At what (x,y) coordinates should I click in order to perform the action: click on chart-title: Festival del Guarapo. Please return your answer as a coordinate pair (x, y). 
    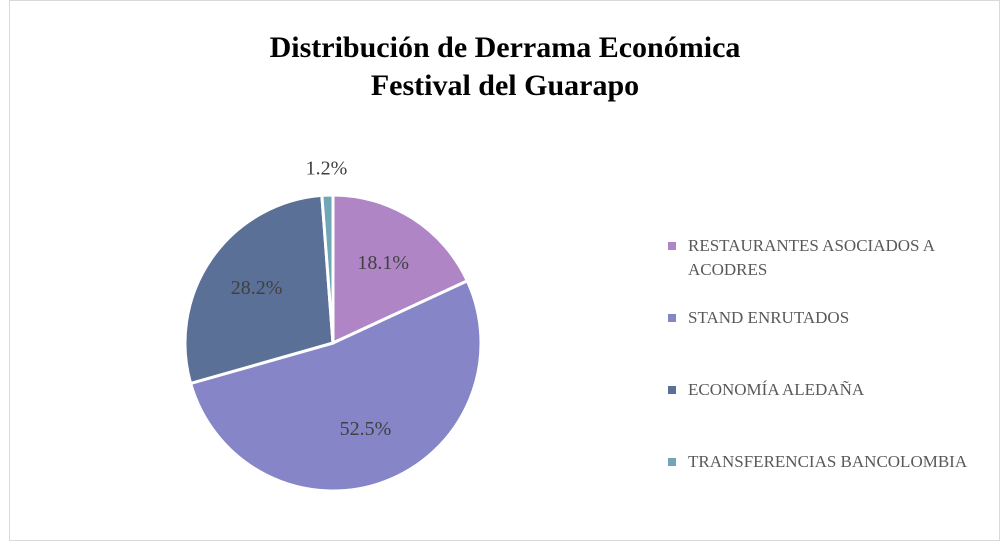
    Looking at the image, I should click on (505, 85).